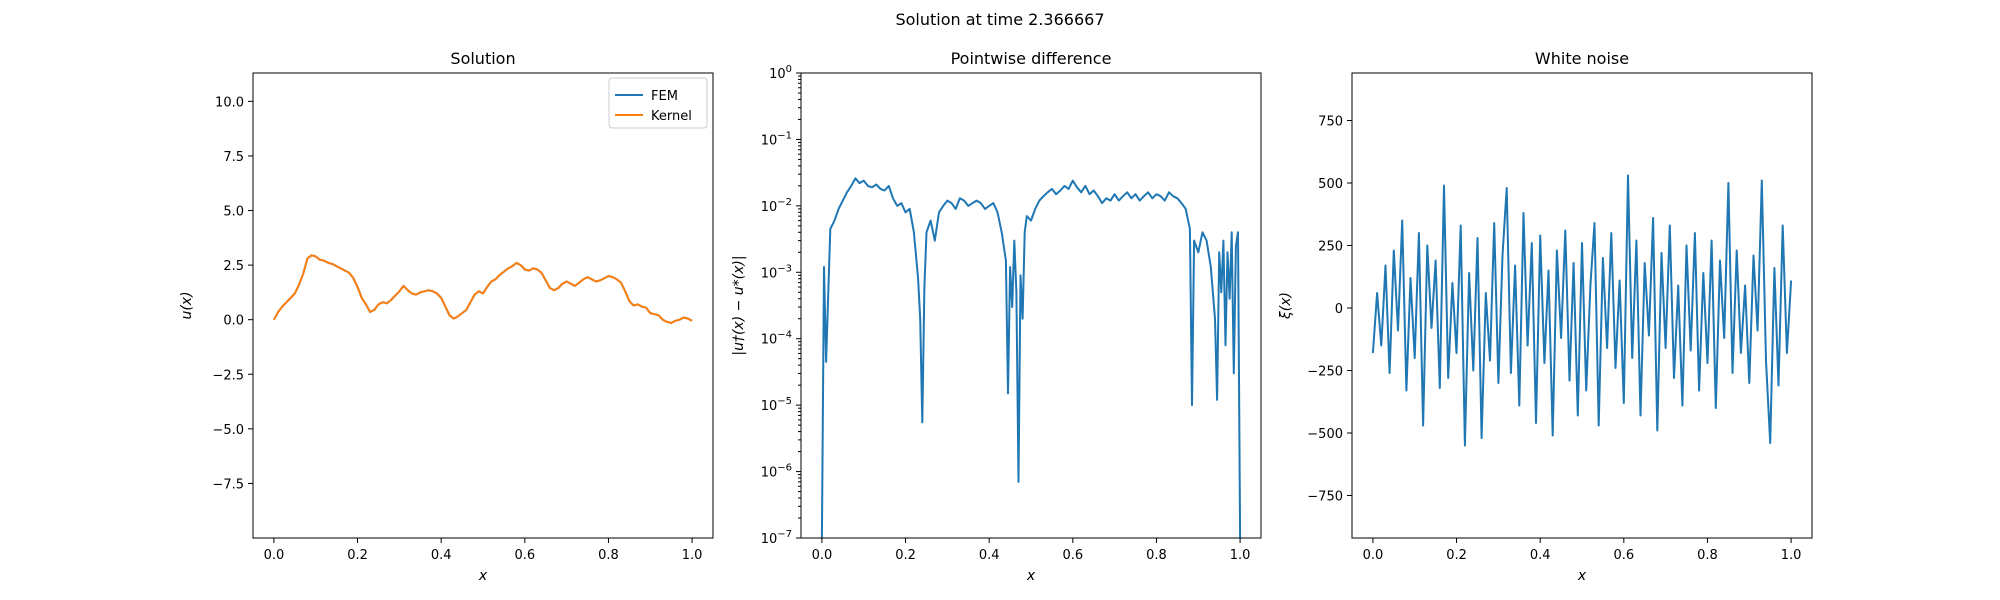 This screenshot has height=600, width=2000. I want to click on y-tick-exponent: −5, so click(784, 401).